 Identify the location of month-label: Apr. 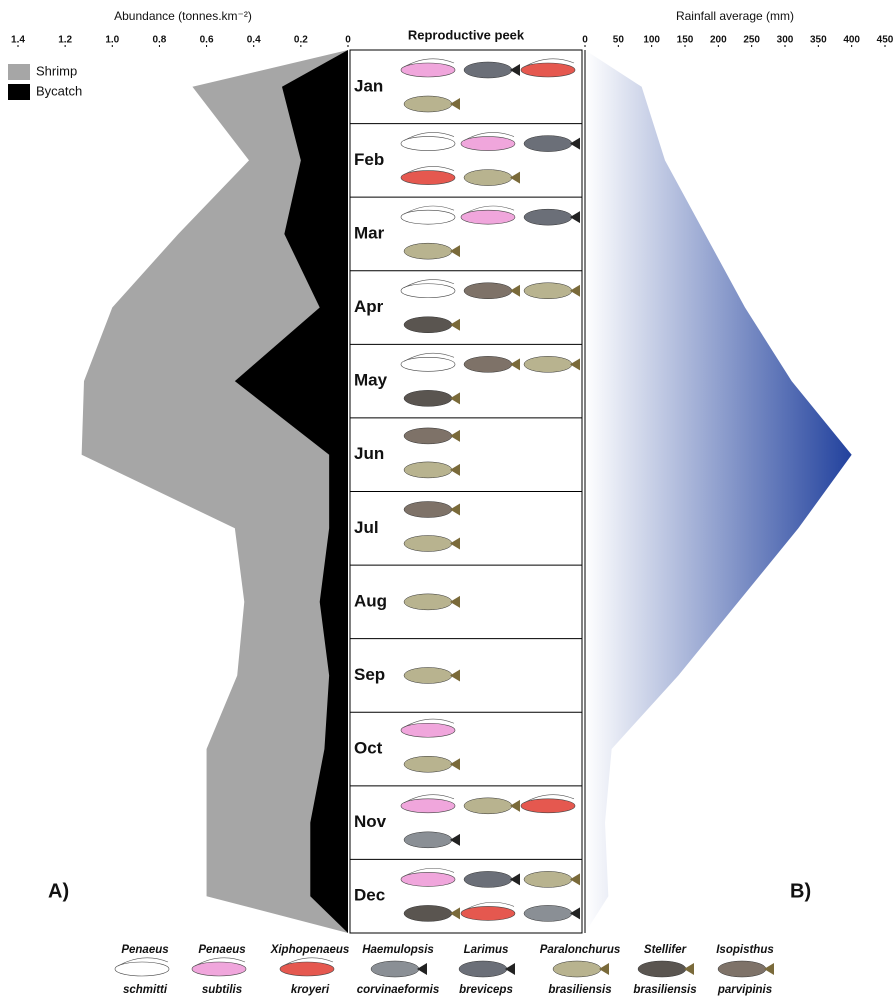
(369, 306).